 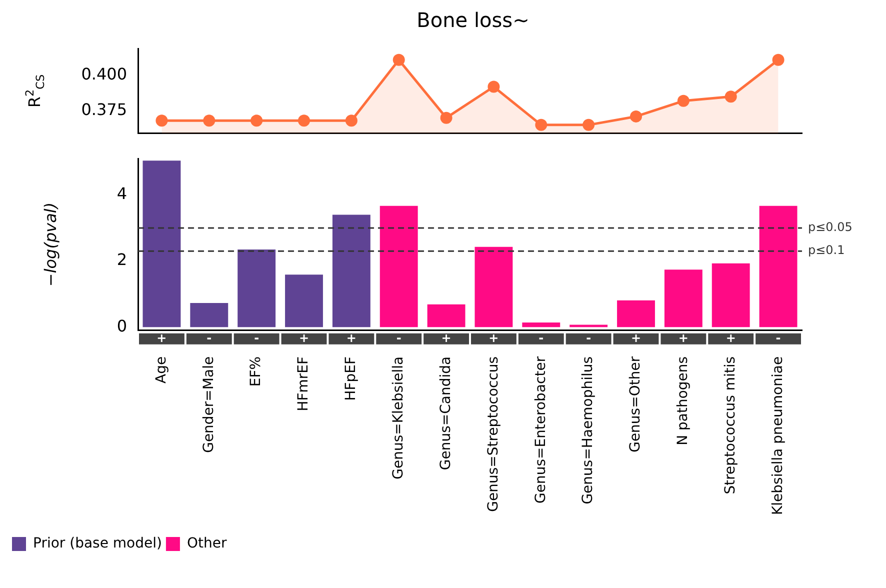 What do you see at coordinates (121, 260) in the screenshot?
I see `y-tick-label: 2` at bounding box center [121, 260].